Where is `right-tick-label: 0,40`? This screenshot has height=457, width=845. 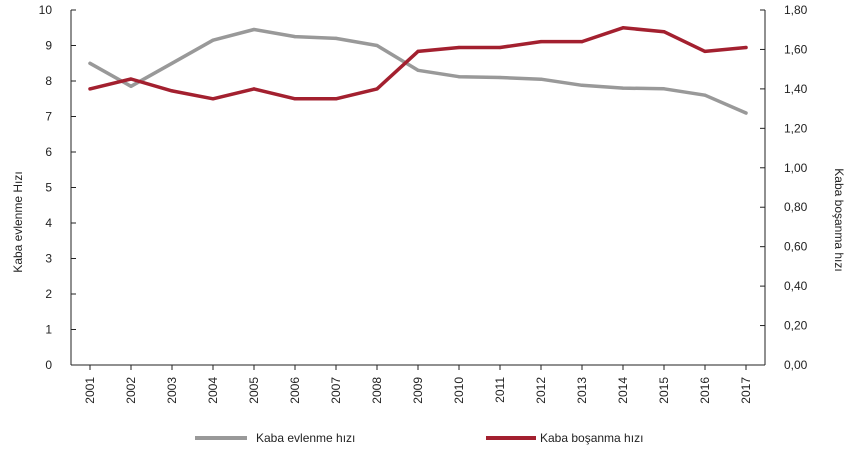 right-tick-label: 0,40 is located at coordinates (796, 286).